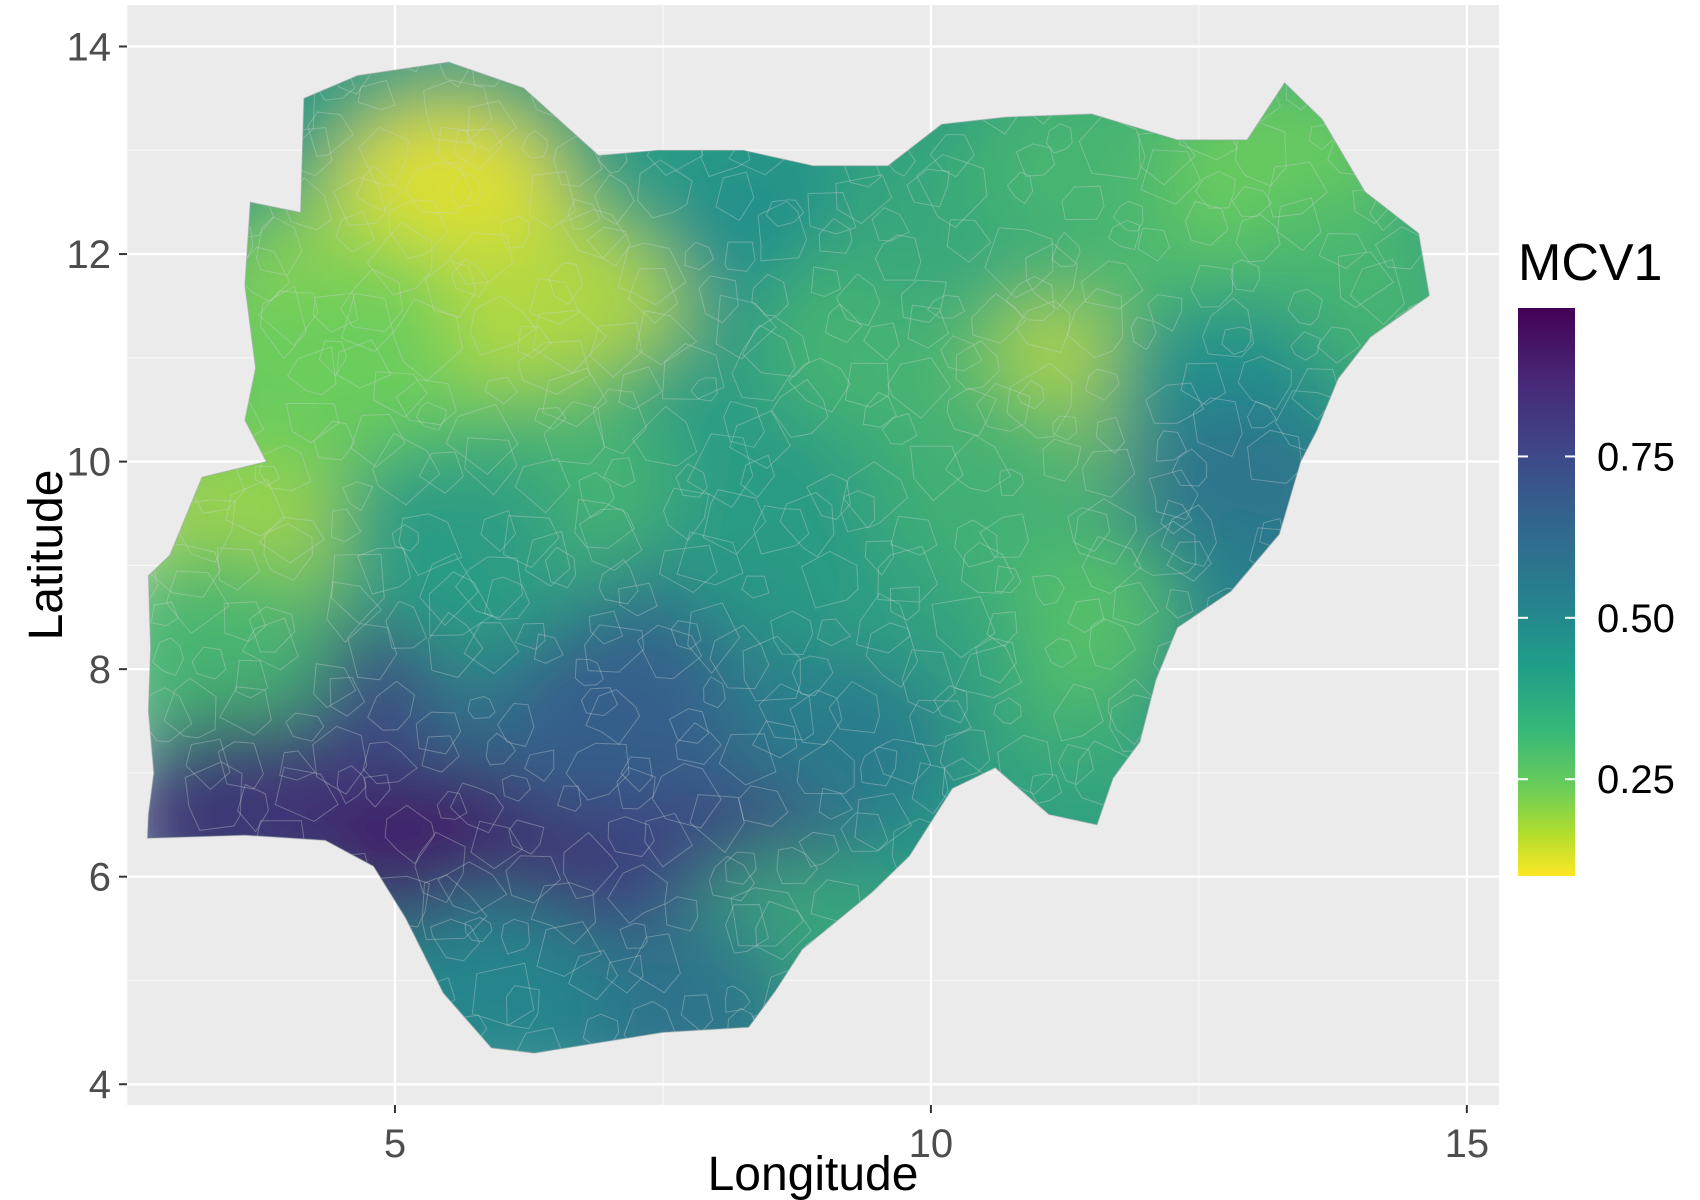 Image resolution: width=1700 pixels, height=1200 pixels. Describe the element at coordinates (673, 982) in the screenshot. I see `region-patch` at that location.